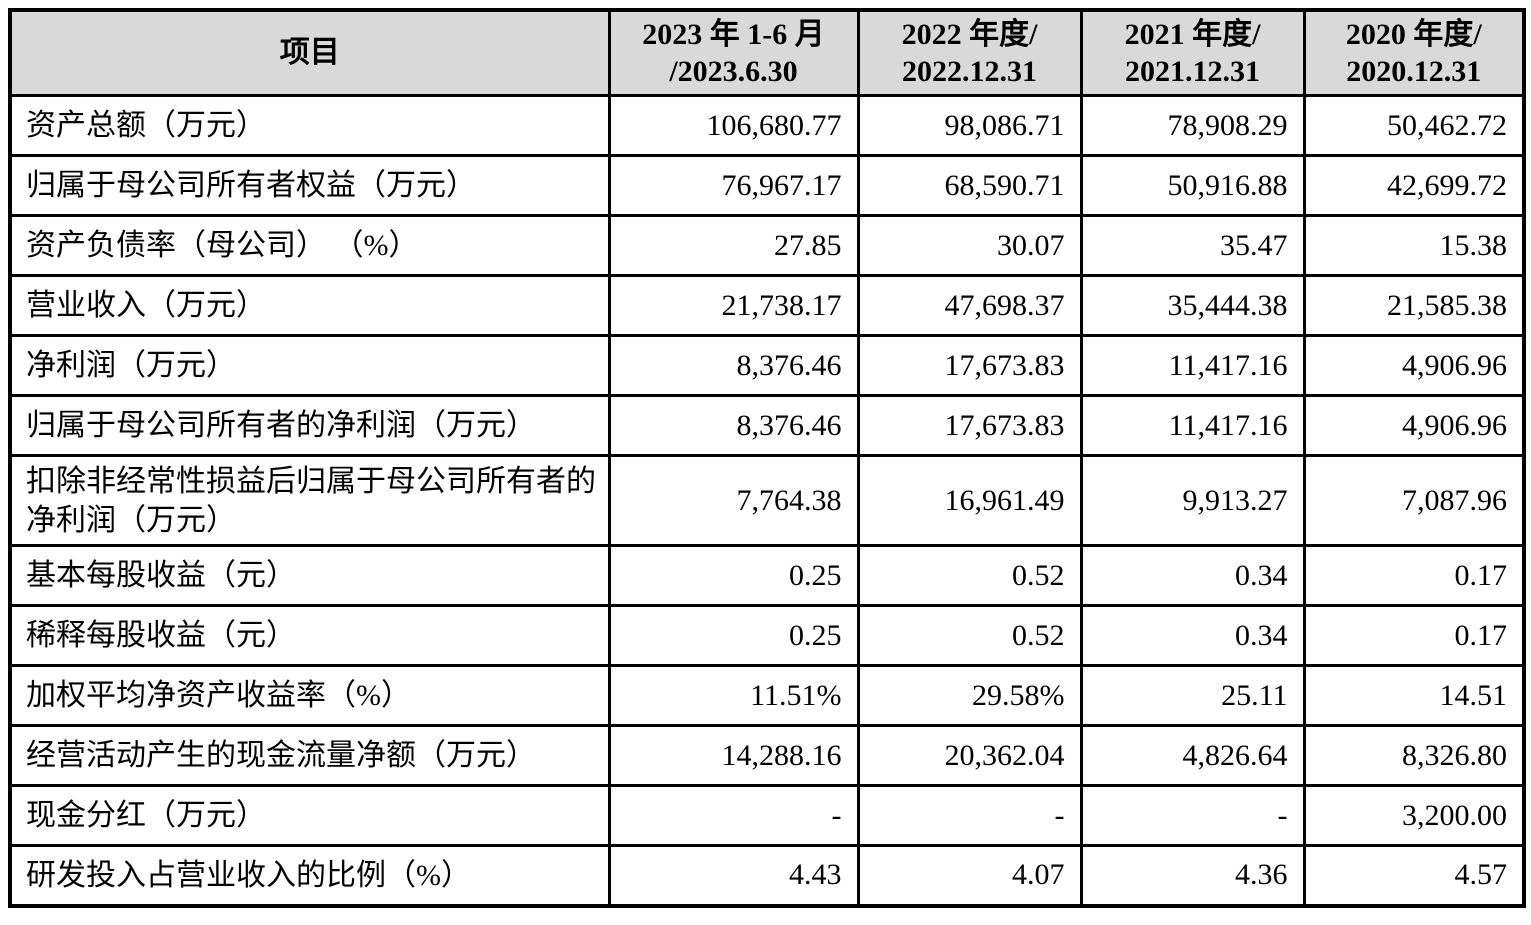  Describe the element at coordinates (1414, 245) in the screenshot. I see `value-cell: 15.38` at that location.